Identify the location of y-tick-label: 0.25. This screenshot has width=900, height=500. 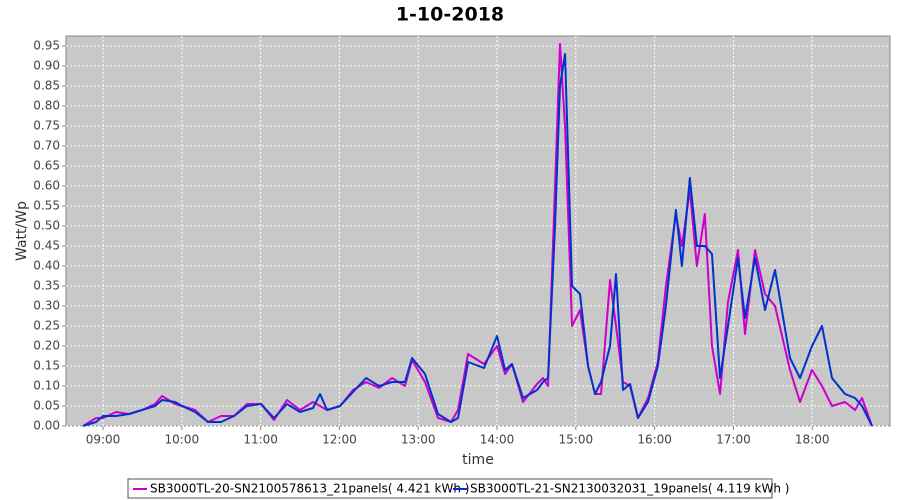
(46, 326).